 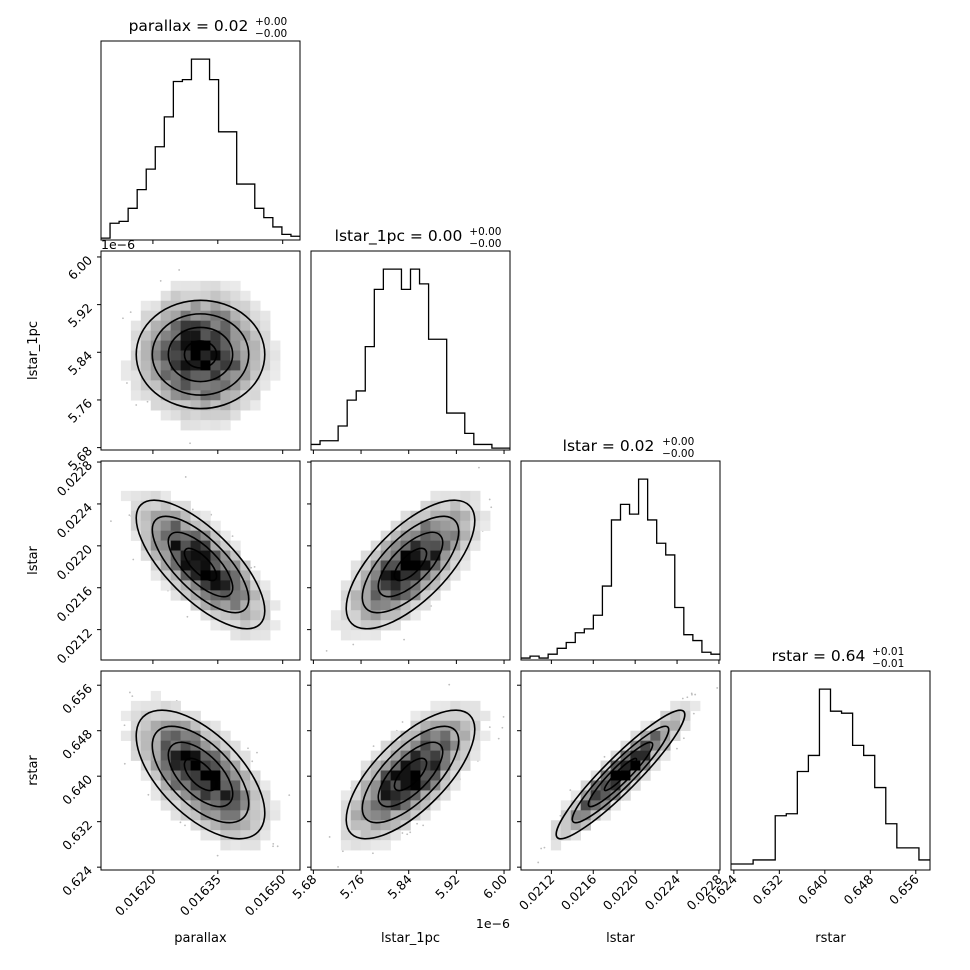 I want to click on x-tick-label: 0.640, so click(x=813, y=889).